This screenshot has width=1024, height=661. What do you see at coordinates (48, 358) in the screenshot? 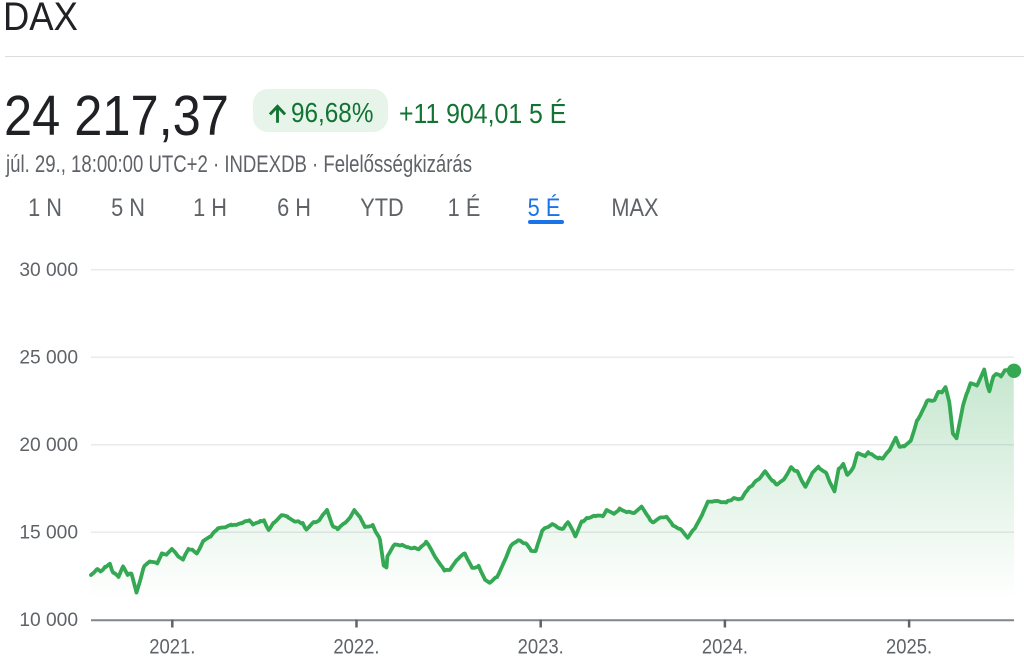
I see `svg-text: 25 000` at bounding box center [48, 358].